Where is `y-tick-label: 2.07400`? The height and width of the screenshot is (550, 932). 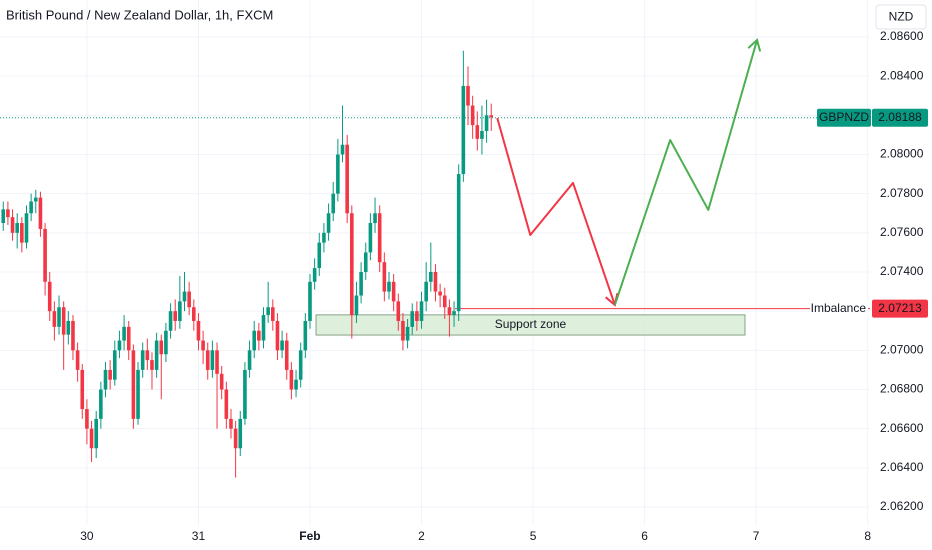 y-tick-label: 2.07400 is located at coordinates (902, 271).